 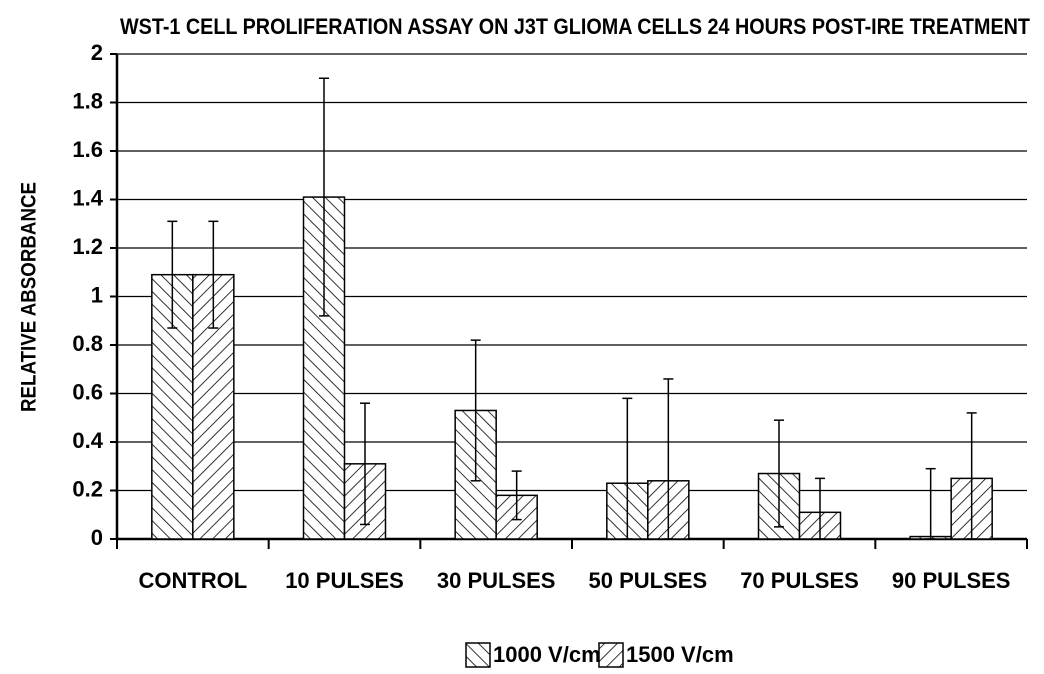 I want to click on y-tick-label: 1, so click(x=97, y=294).